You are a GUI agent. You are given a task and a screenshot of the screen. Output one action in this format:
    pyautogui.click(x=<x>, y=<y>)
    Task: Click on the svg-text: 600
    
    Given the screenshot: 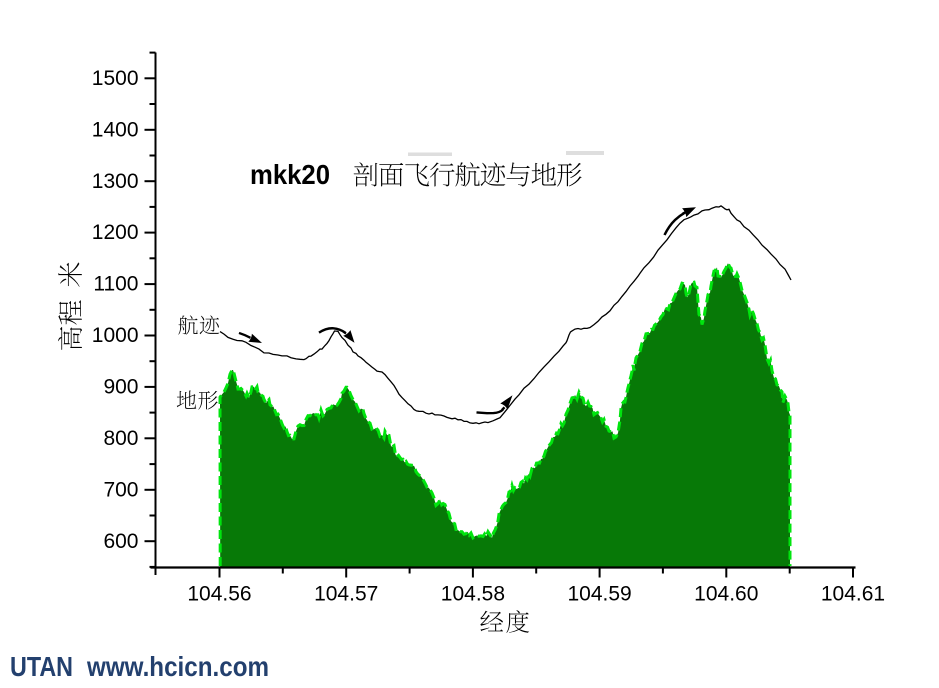 What is the action you would take?
    pyautogui.click(x=120, y=541)
    